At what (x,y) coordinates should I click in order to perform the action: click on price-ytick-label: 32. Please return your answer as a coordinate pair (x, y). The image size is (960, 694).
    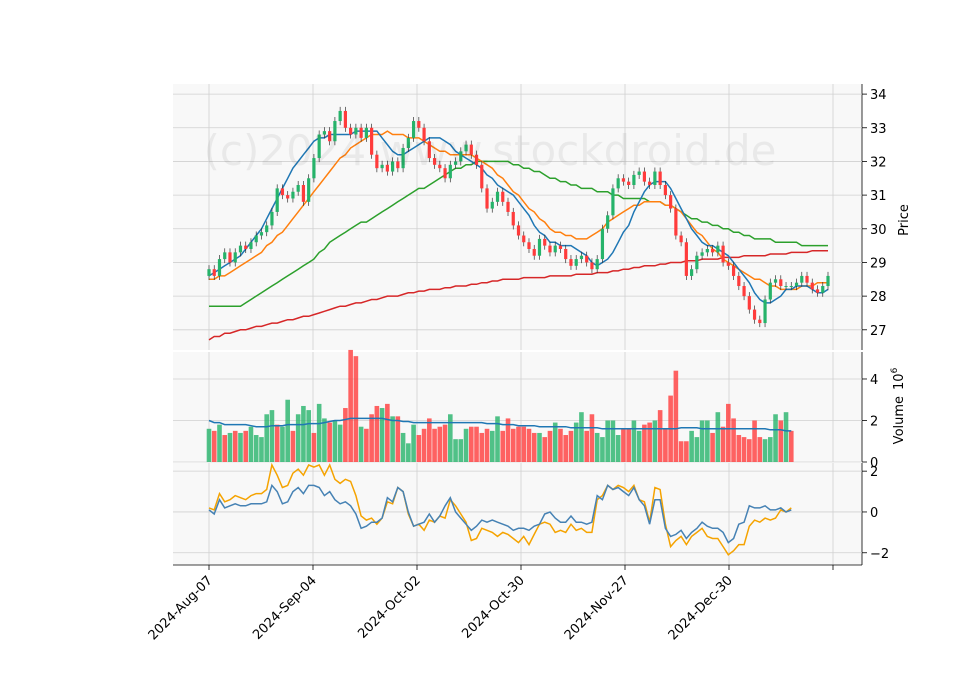
    Looking at the image, I should click on (878, 162).